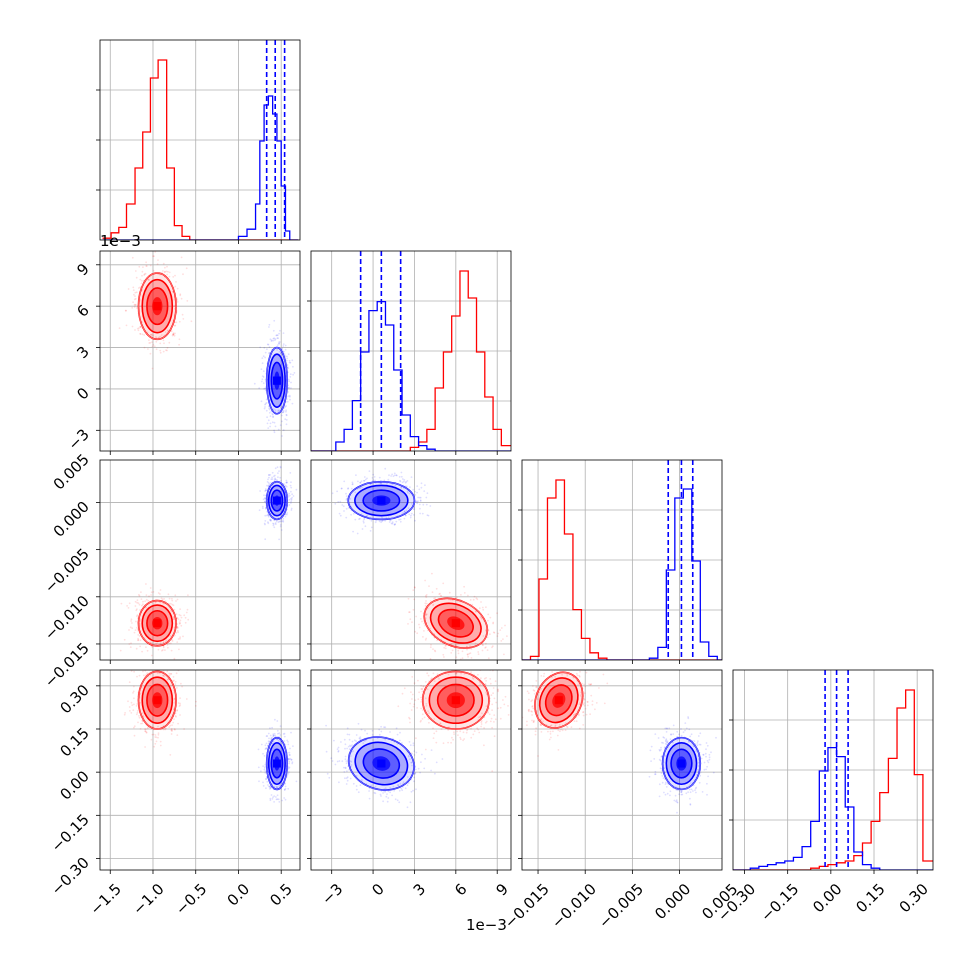 The image size is (970, 970). I want to click on y-tick-label: −0.15, so click(70, 832).